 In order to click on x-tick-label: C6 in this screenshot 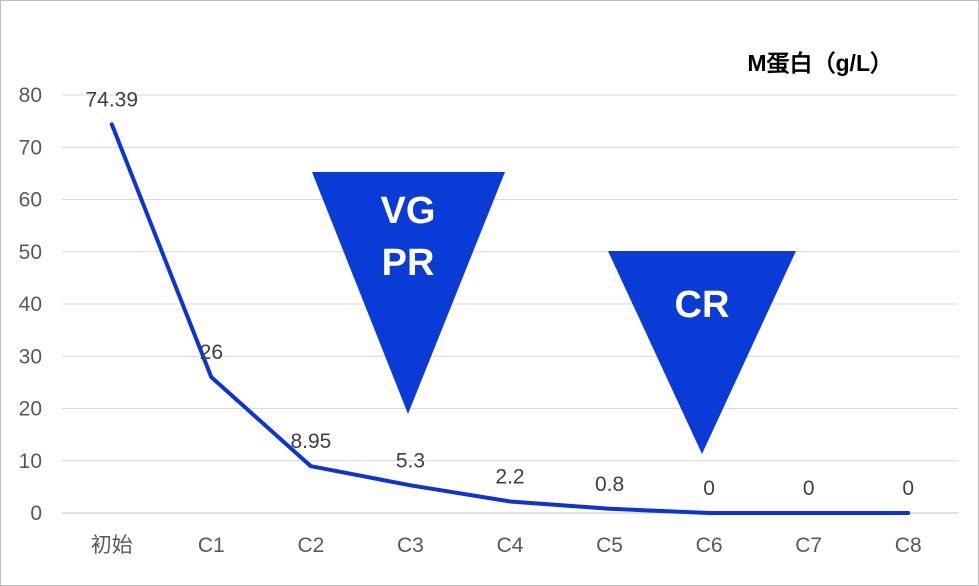, I will do `click(709, 545)`.